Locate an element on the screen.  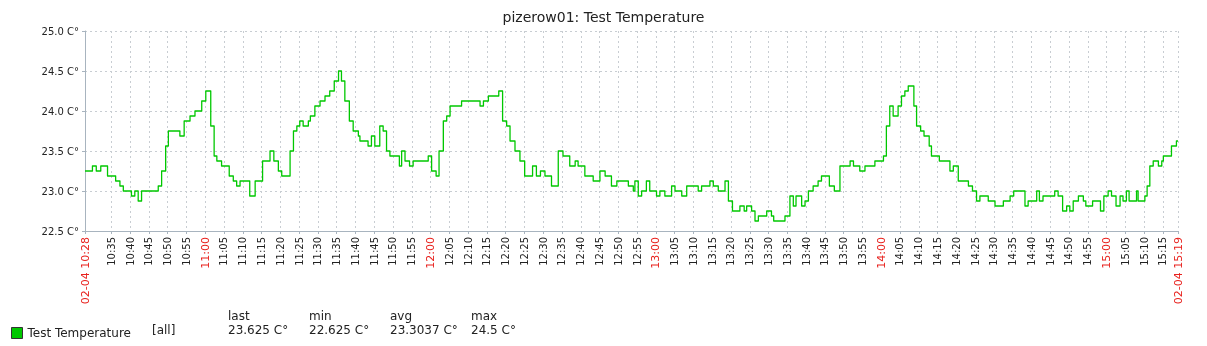
x-tick-label: 11:10 is located at coordinates (243, 251).